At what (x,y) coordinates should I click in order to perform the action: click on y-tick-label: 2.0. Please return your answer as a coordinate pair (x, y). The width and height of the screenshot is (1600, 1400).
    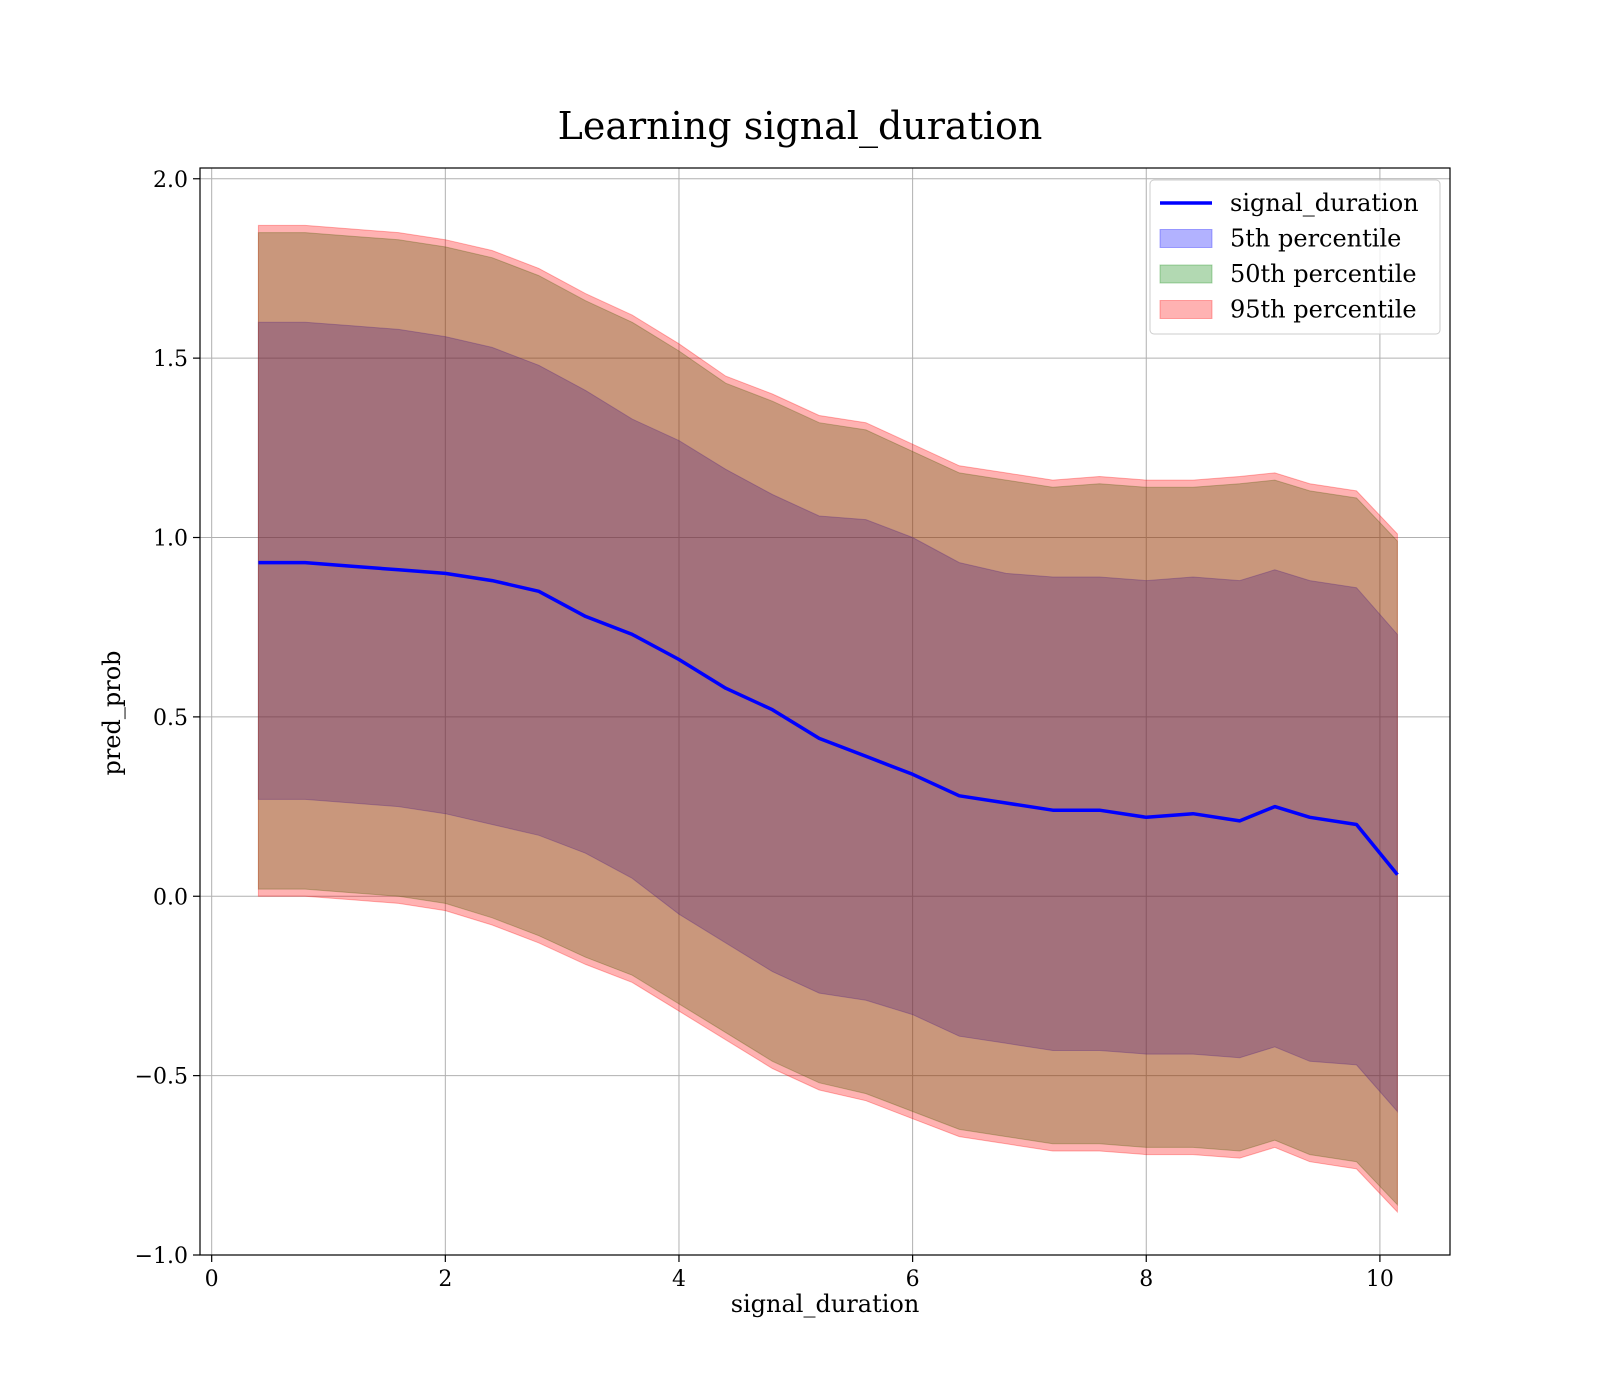
    Looking at the image, I should click on (170, 180).